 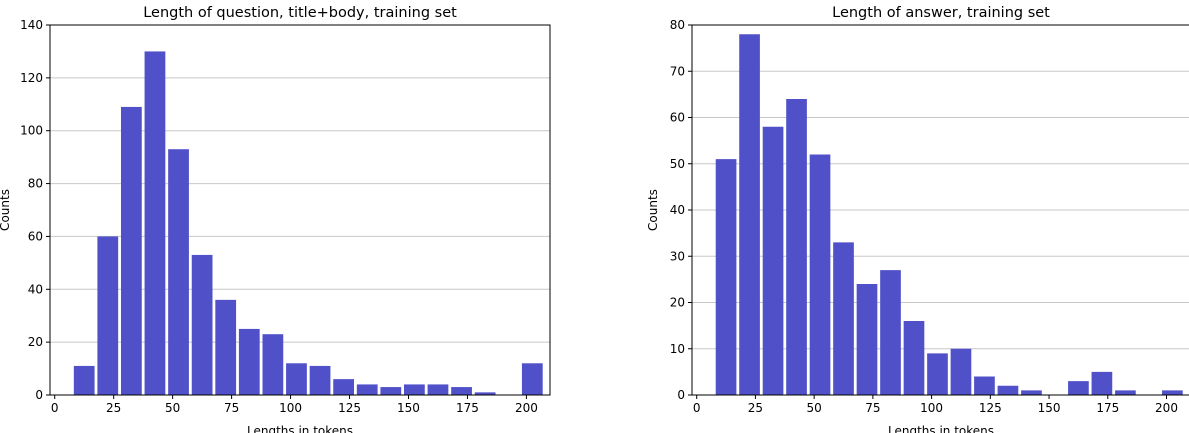 I want to click on y-tick-label: 100, so click(x=31, y=131).